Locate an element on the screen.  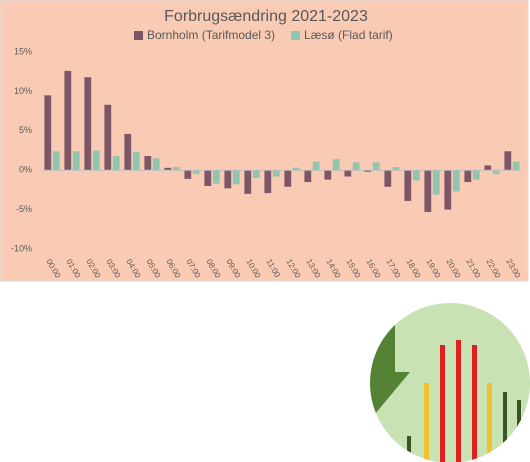
legend-label: Bornholm (Tarifmodel 3) is located at coordinates (211, 35).